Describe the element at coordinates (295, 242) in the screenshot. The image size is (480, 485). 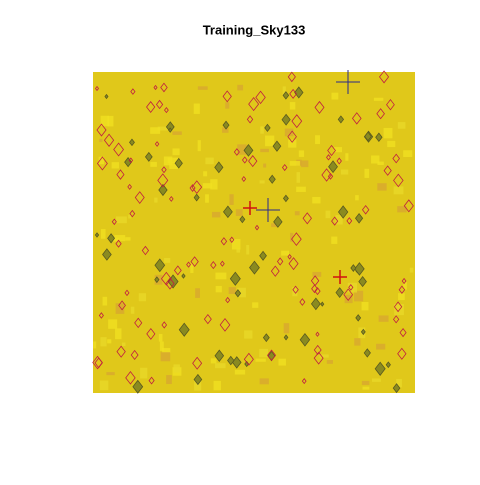
I see `galaxy-markers` at that location.